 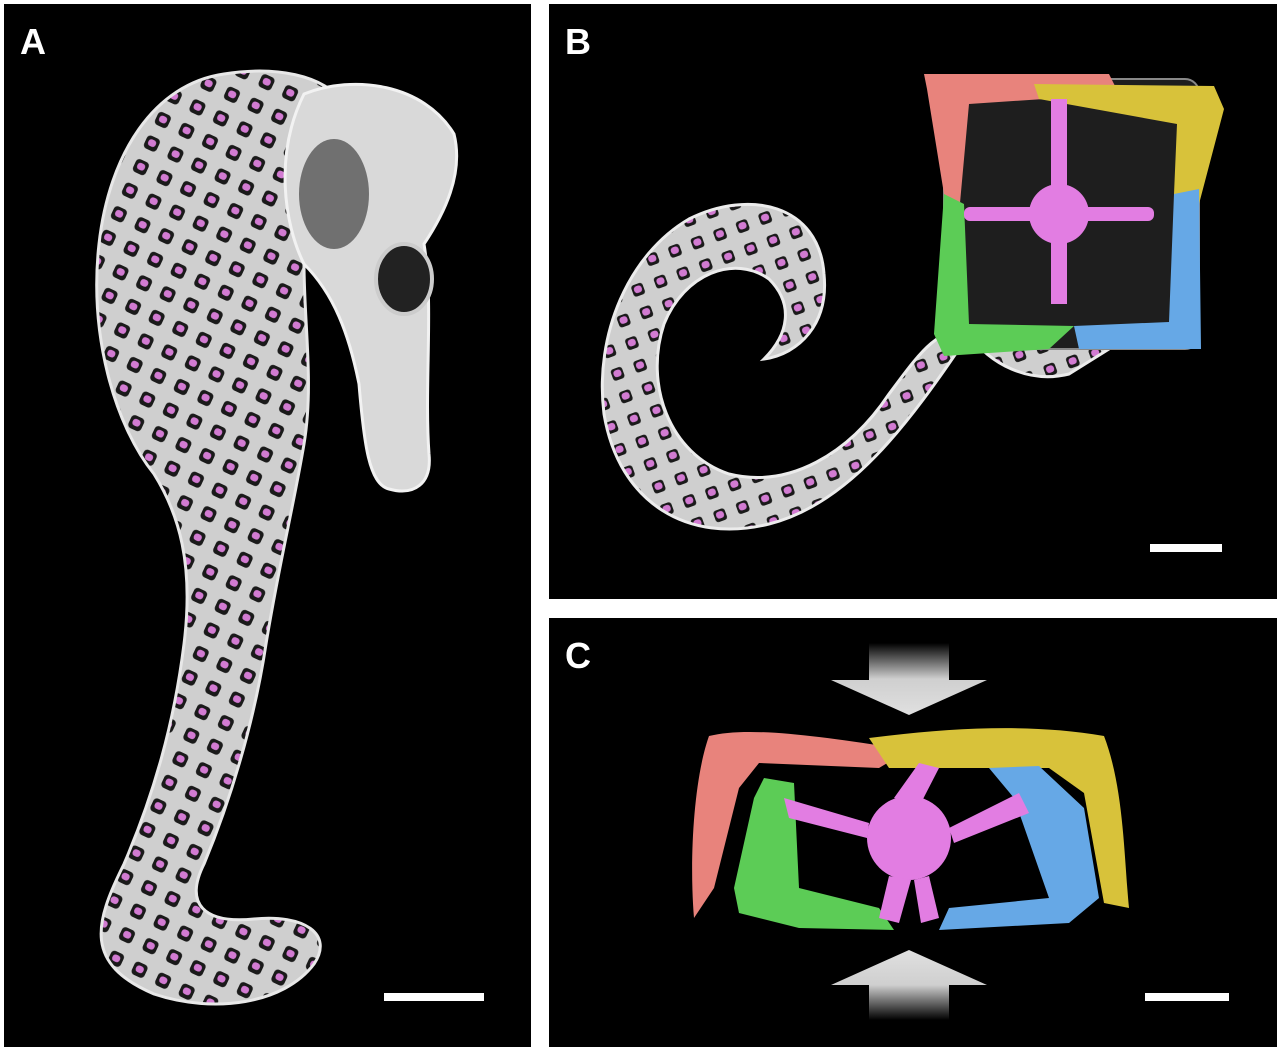 What do you see at coordinates (33, 41) in the screenshot?
I see `panel-label-a: A` at bounding box center [33, 41].